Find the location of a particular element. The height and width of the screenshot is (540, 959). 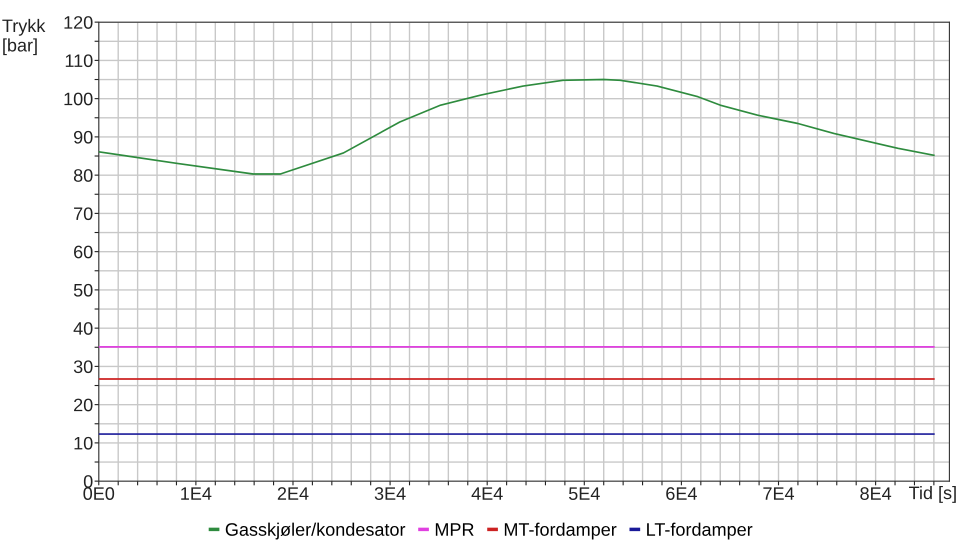

y-tick-label: 30 is located at coordinates (83, 367).